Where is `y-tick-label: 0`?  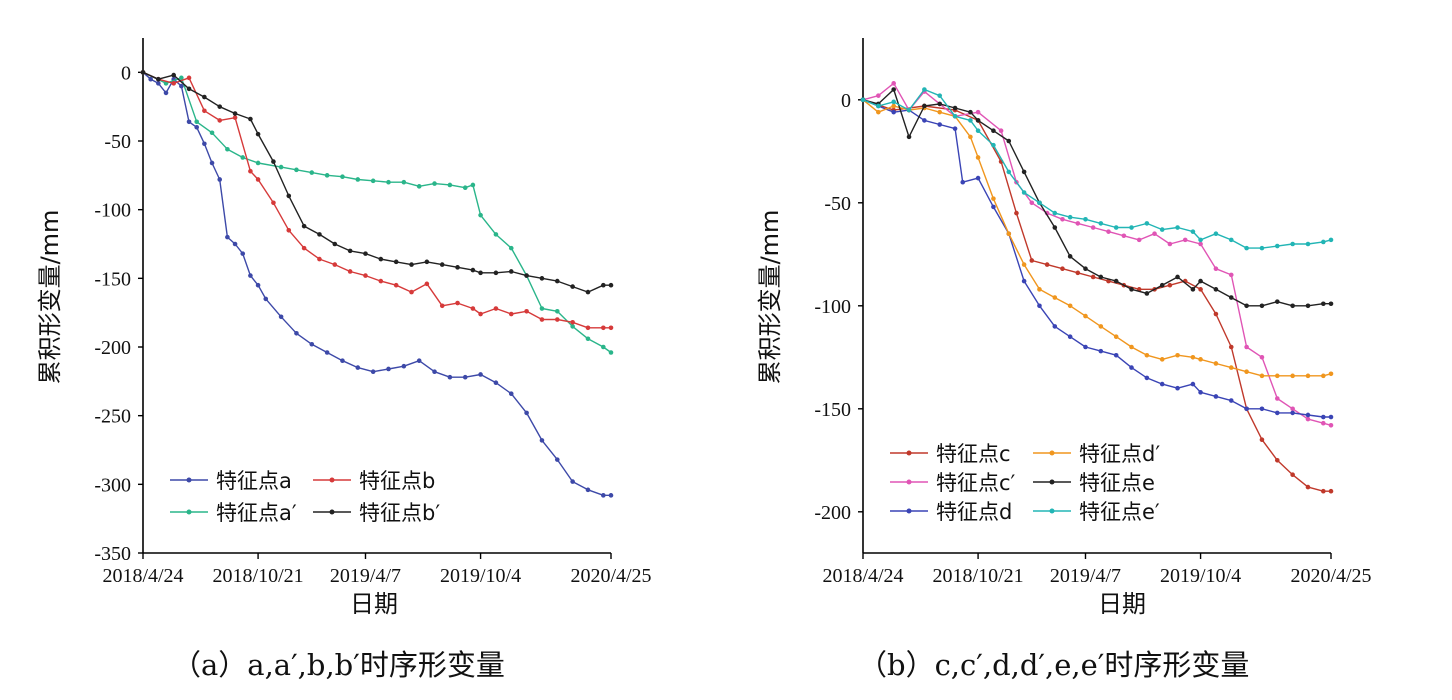 y-tick-label: 0 is located at coordinates (846, 101).